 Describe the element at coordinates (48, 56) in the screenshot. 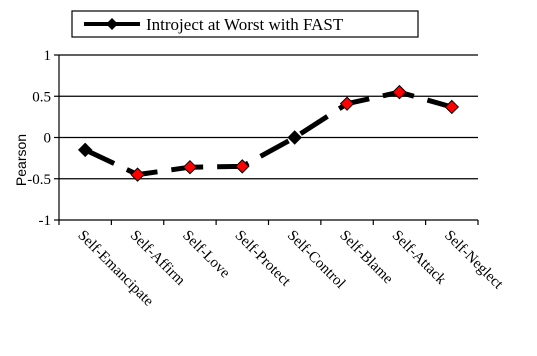

I see `y-tick-label-0: 1` at that location.